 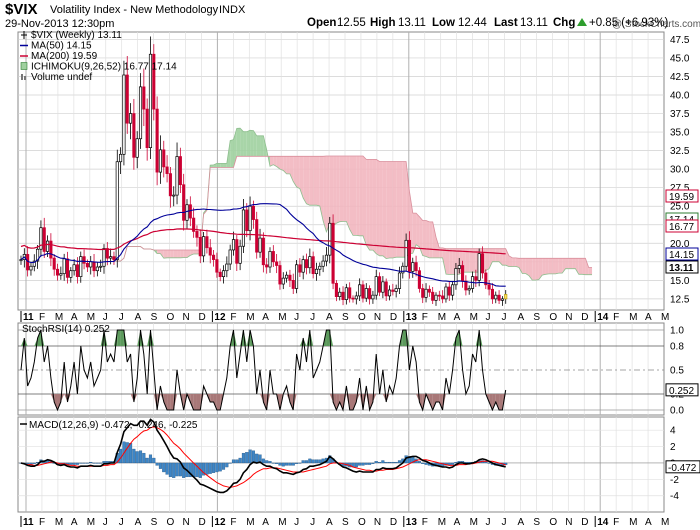 I want to click on quote-open-label: Open, so click(x=321, y=23).